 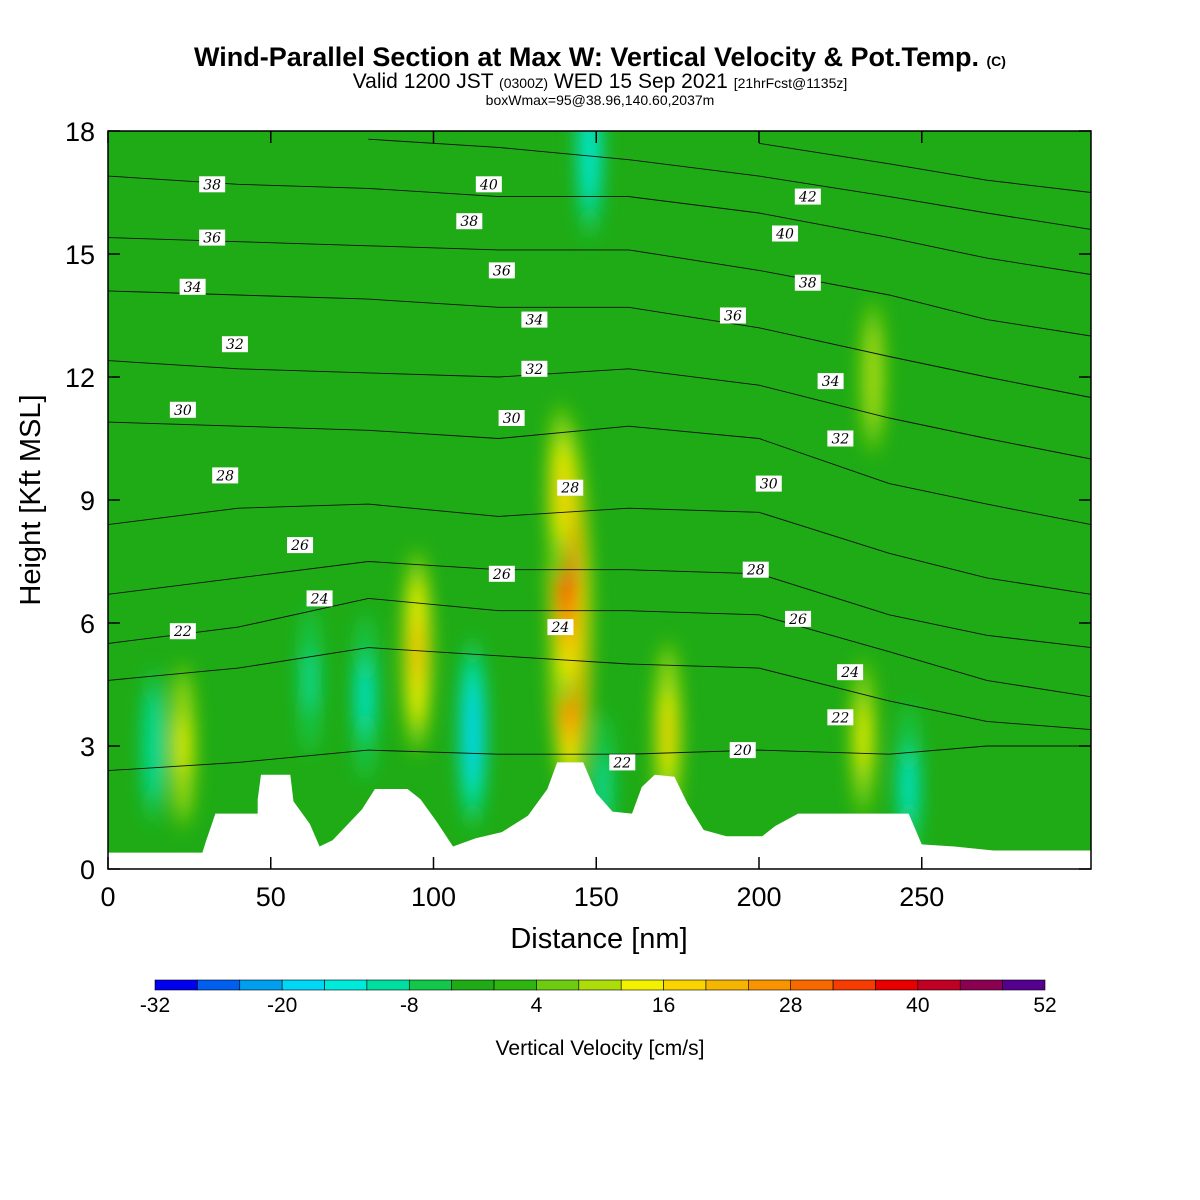 I want to click on y-axis-label: Height [Kft MSL], so click(x=31, y=499).